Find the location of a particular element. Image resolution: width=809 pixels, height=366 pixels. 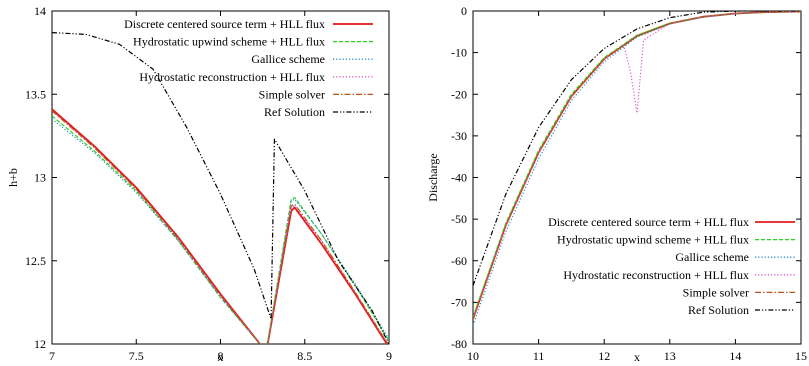

x-tick-label: 8.5 is located at coordinates (304, 356).